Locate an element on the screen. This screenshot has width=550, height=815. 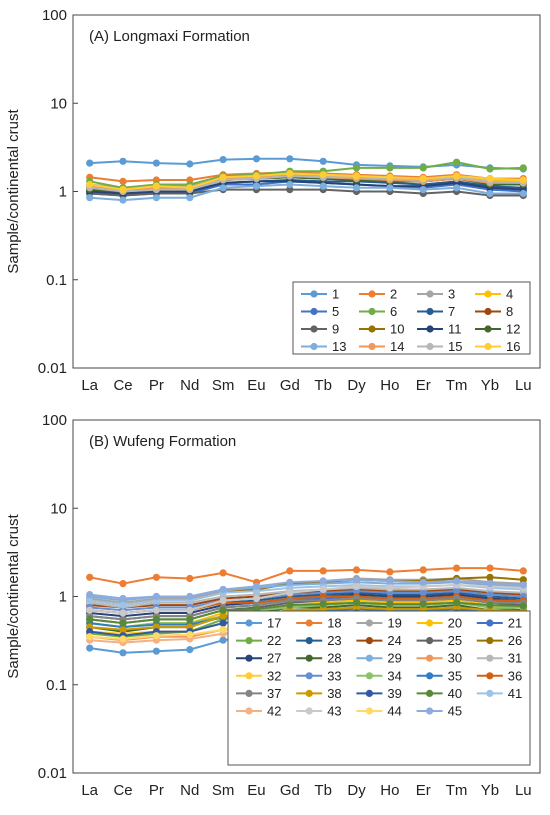
x-category-label: Dy is located at coordinates (356, 790).